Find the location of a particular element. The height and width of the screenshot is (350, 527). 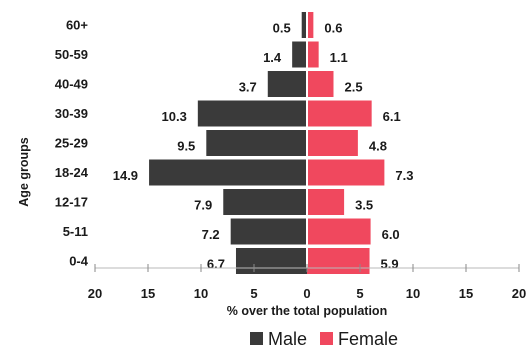

category-label: 25-29 is located at coordinates (71, 143).